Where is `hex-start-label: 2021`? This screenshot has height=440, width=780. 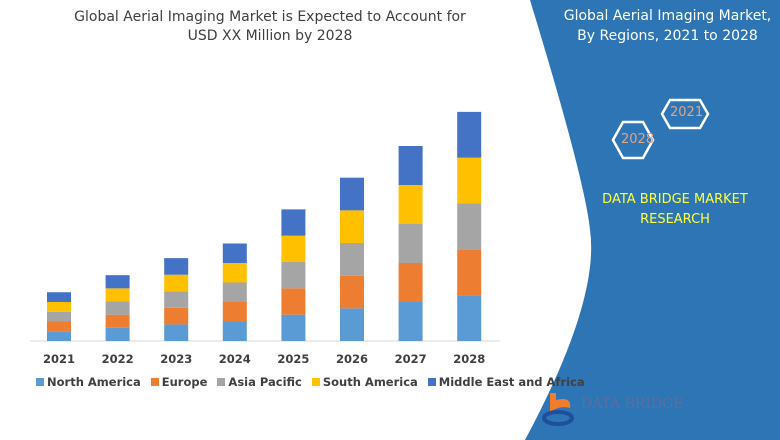 hex-start-label: 2021 is located at coordinates (687, 112).